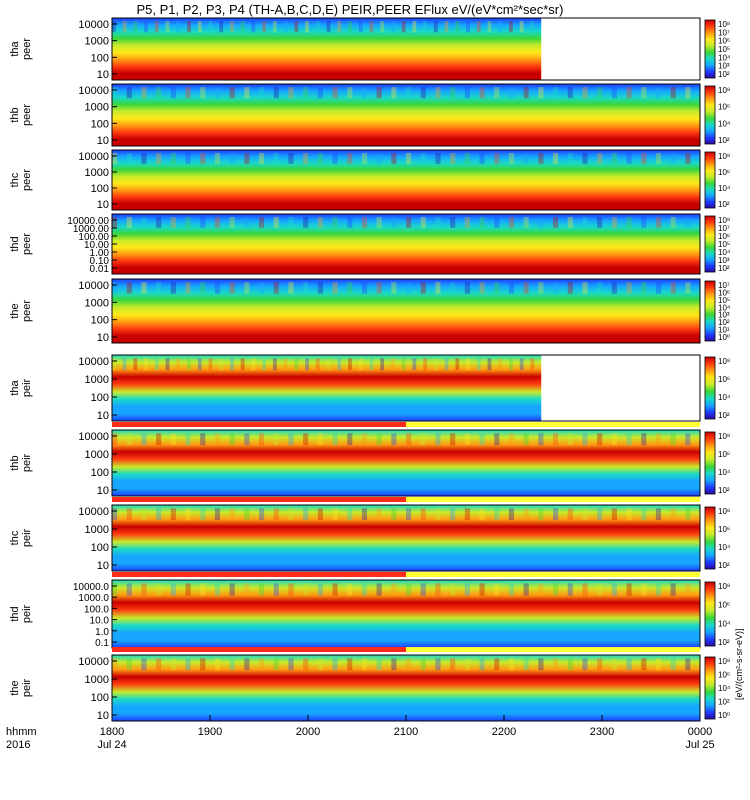 This screenshot has width=750, height=800. I want to click on ylabel-species: peer, so click(27, 244).